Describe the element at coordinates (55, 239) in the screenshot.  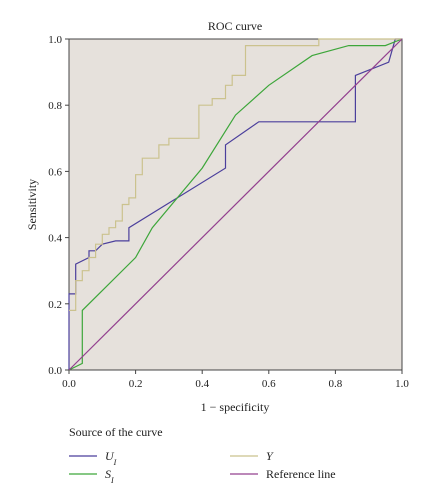
I see `y-tick-label: 0.4` at that location.